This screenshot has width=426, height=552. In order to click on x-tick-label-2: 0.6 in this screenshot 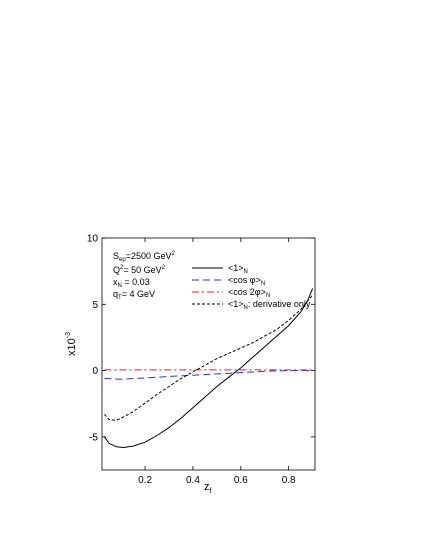, I will do `click(241, 480)`.